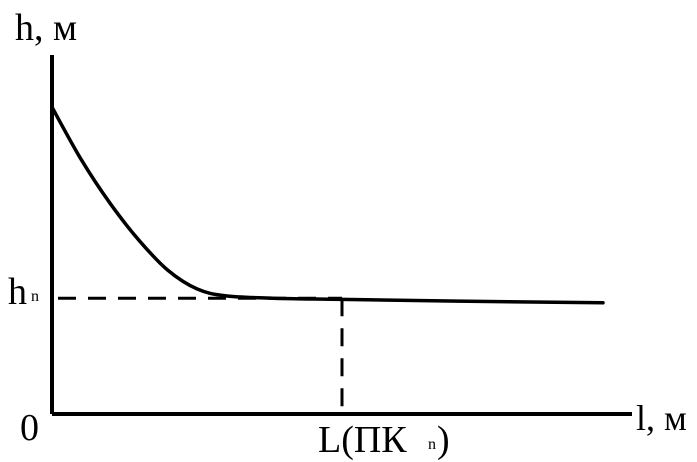 The height and width of the screenshot is (462, 697). Describe the element at coordinates (362, 440) in the screenshot. I see `svg-text: L(ПК` at that location.